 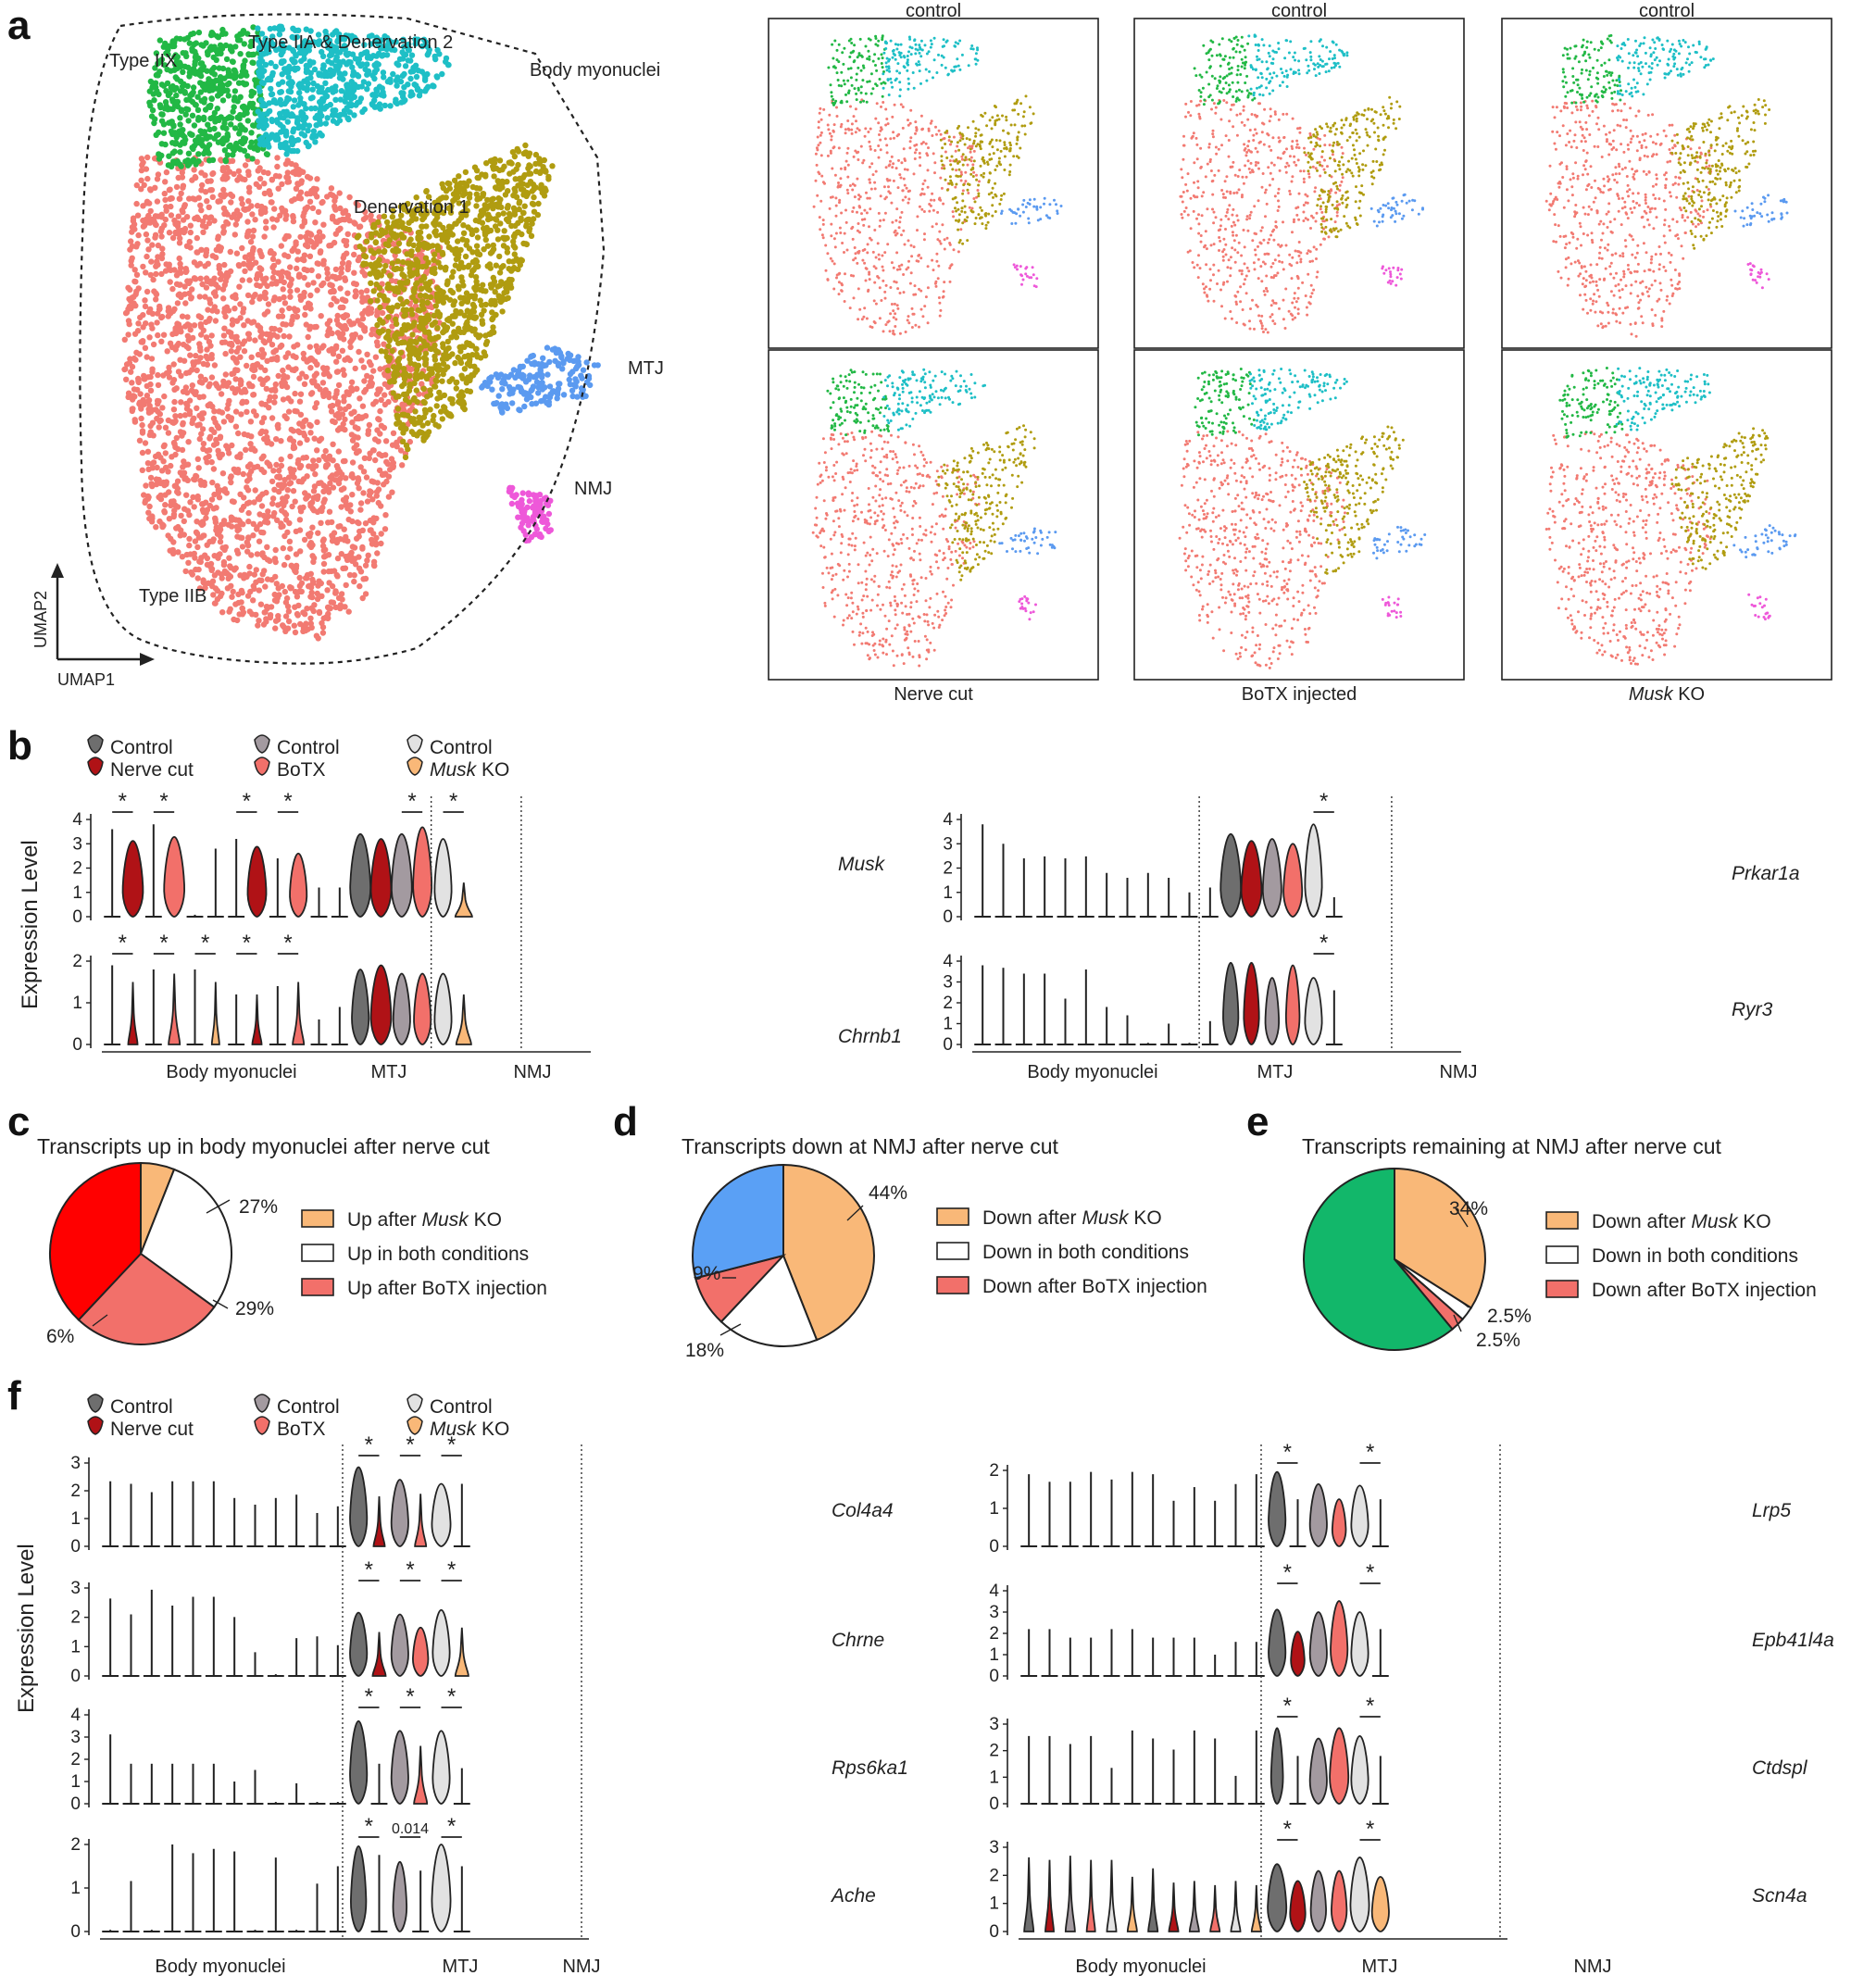 What do you see at coordinates (75, 1519) in the screenshot?
I see `f-left-axis-0-ticklabel-1: 1` at bounding box center [75, 1519].